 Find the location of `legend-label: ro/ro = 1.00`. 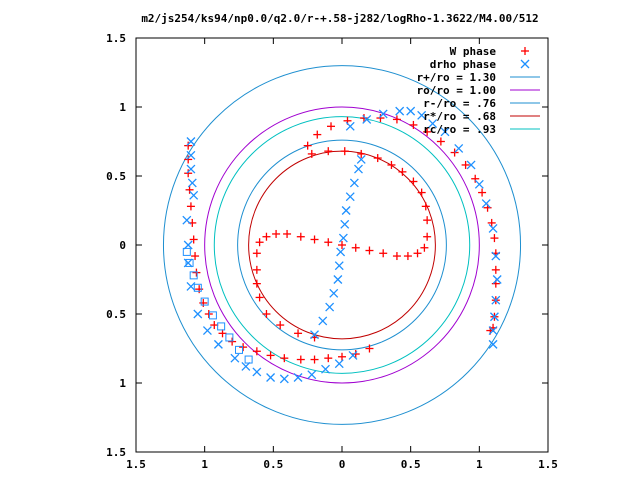

legend-label: ro/ro = 1.00 is located at coordinates (456, 90).